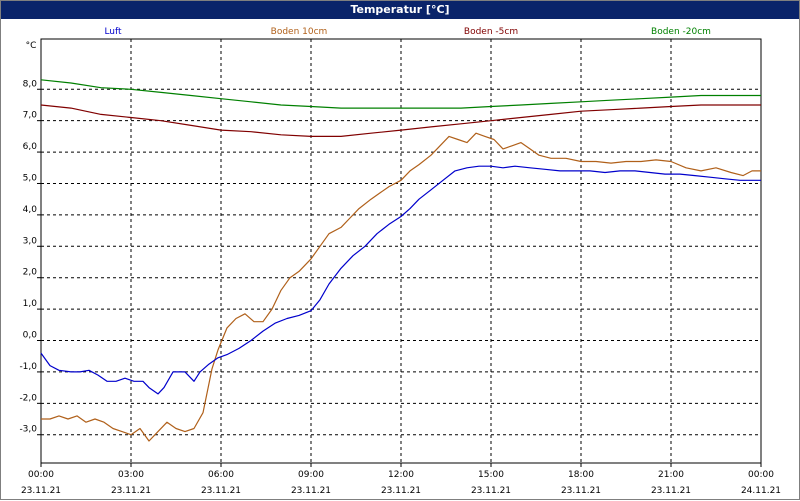 This screenshot has width=800, height=501. Describe the element at coordinates (299, 32) in the screenshot. I see `legend-entry: Boden 10cm` at that location.